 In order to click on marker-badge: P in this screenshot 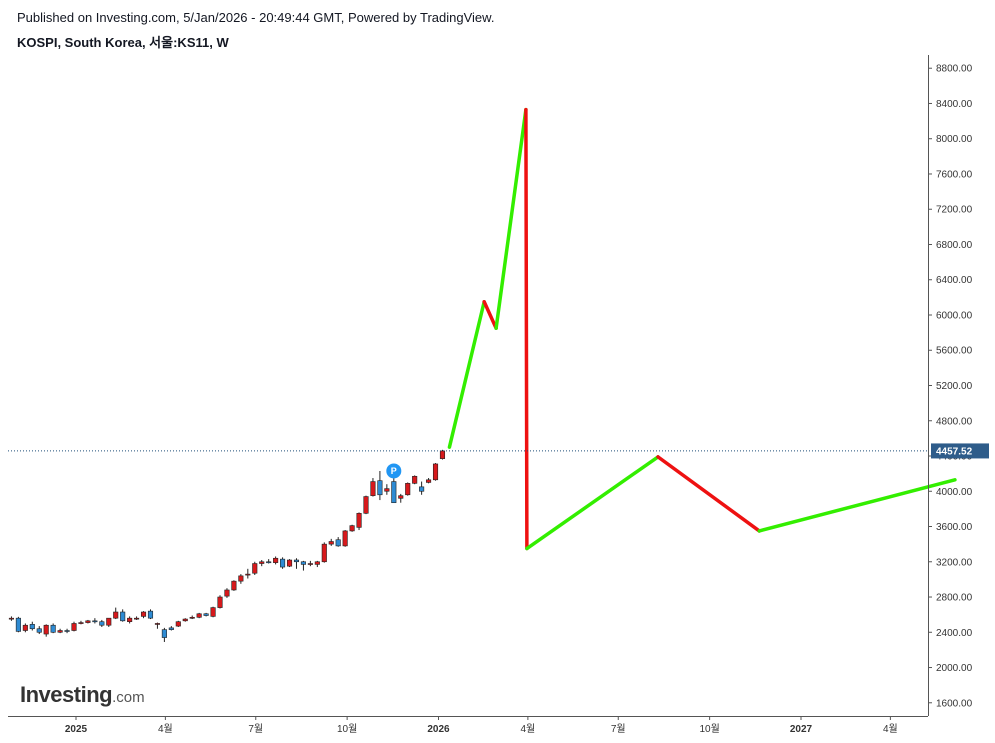, I will do `click(394, 471)`.